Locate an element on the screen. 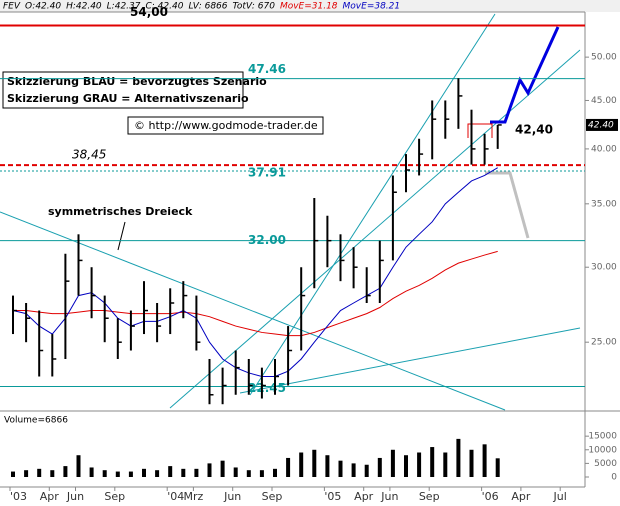  price-box-label: 42.40 is located at coordinates (601, 125).